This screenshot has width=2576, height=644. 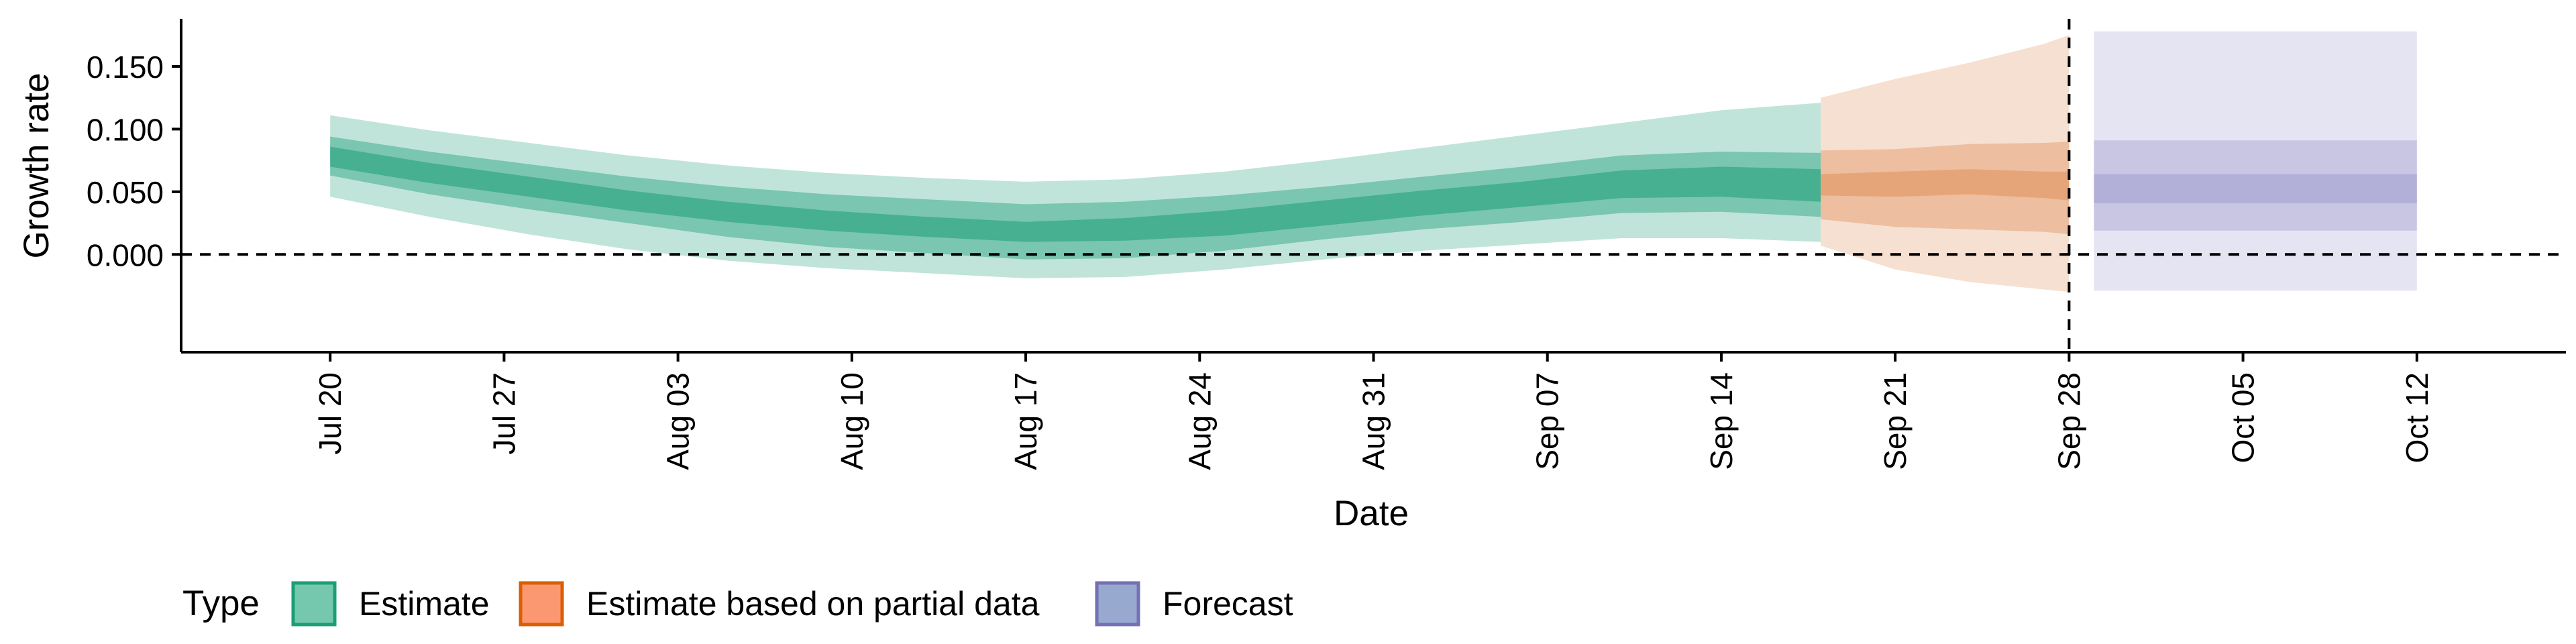 What do you see at coordinates (1371, 513) in the screenshot?
I see `x-axis-label: Date` at bounding box center [1371, 513].